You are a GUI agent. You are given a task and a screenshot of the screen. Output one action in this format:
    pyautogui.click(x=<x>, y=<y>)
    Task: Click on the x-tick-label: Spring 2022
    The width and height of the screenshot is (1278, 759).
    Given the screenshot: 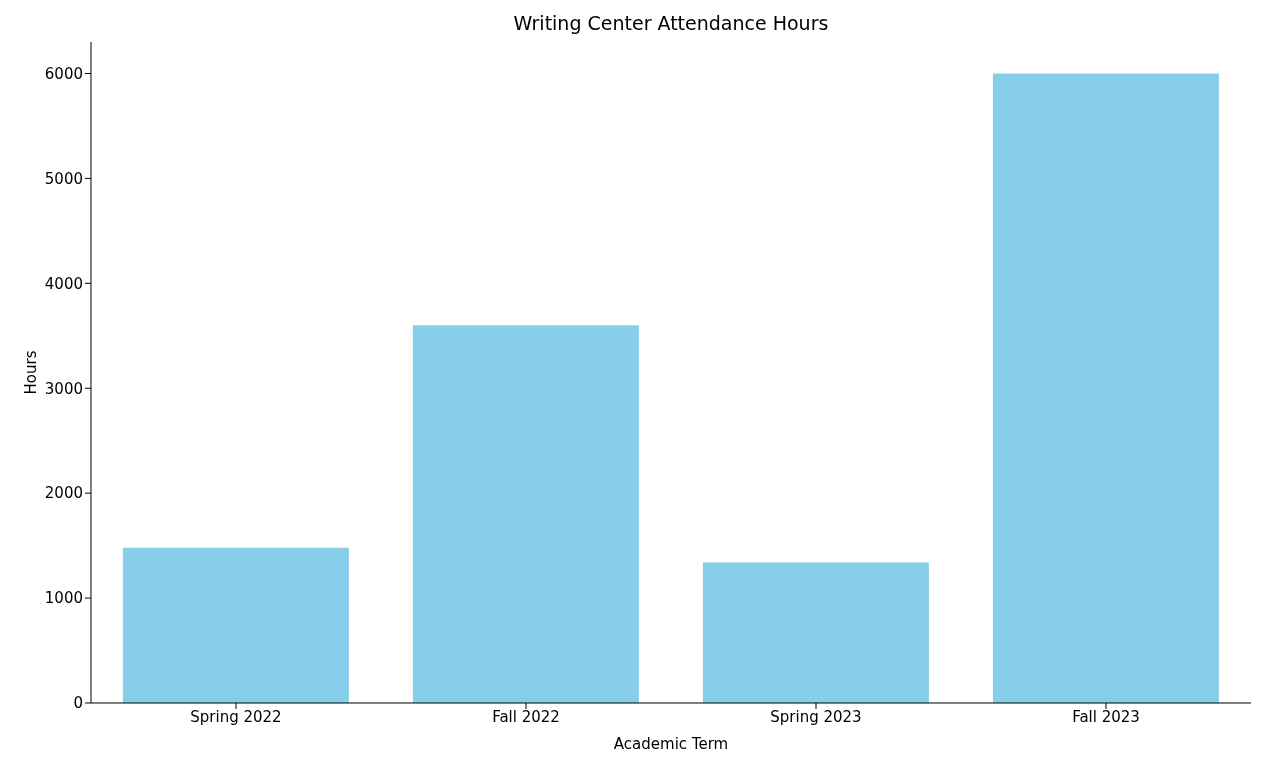 What is the action you would take?
    pyautogui.click(x=236, y=716)
    